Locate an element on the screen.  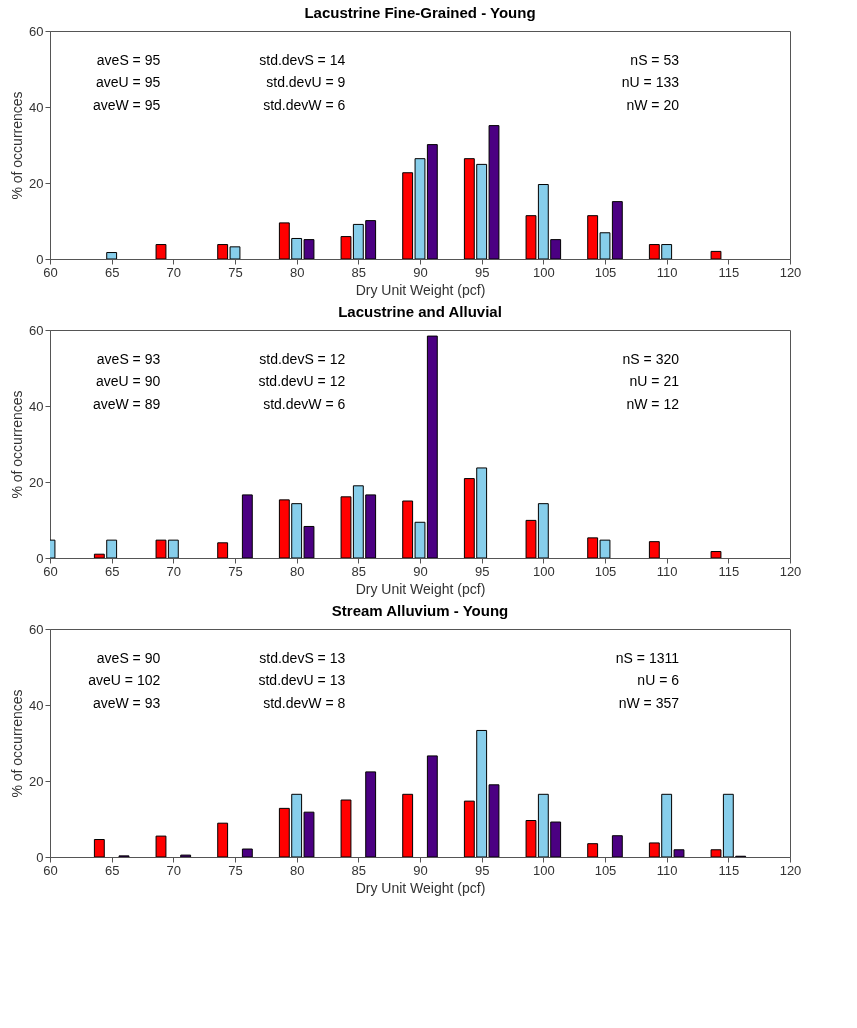
annotation: std.devW = 8 is located at coordinates (304, 703).